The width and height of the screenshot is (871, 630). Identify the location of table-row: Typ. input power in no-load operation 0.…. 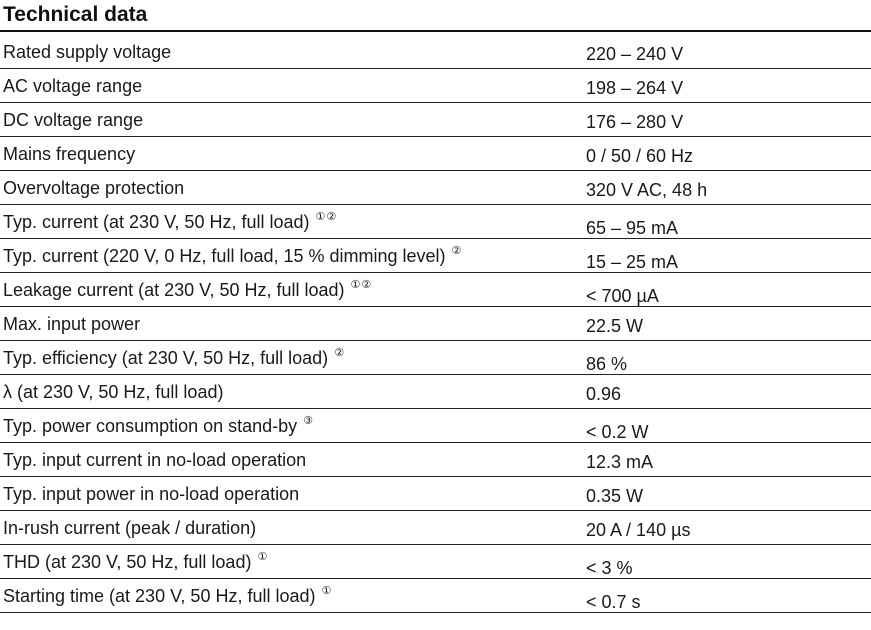
(435, 494).